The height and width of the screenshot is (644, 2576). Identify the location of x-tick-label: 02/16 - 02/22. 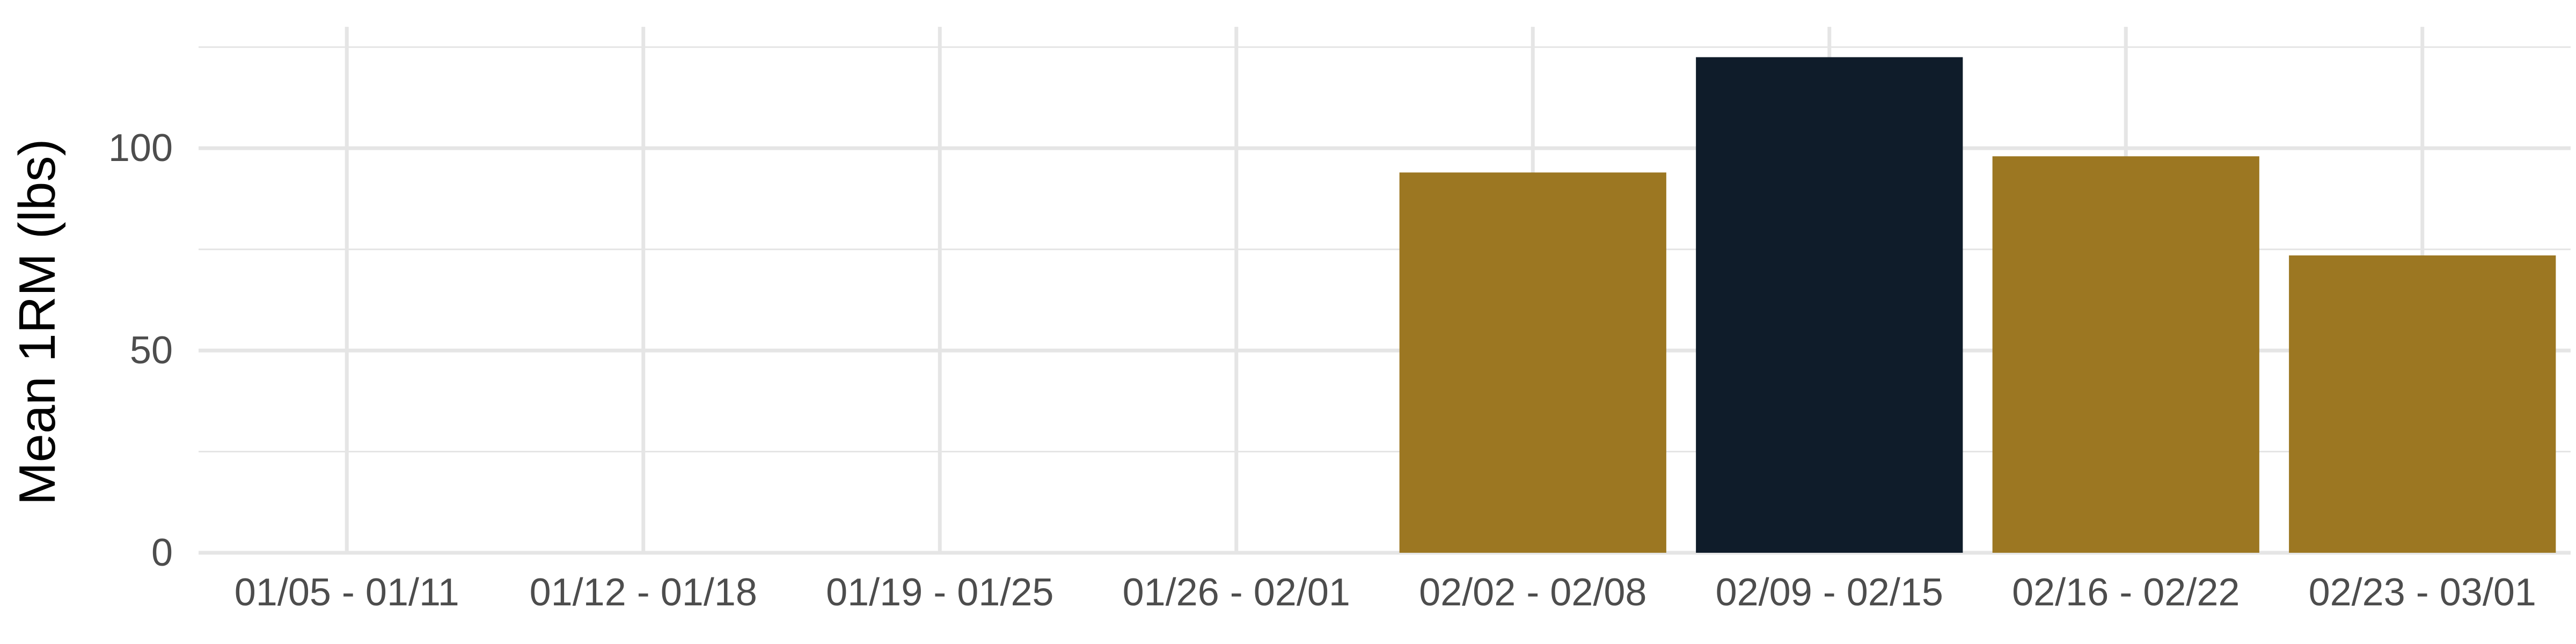
(2126, 592).